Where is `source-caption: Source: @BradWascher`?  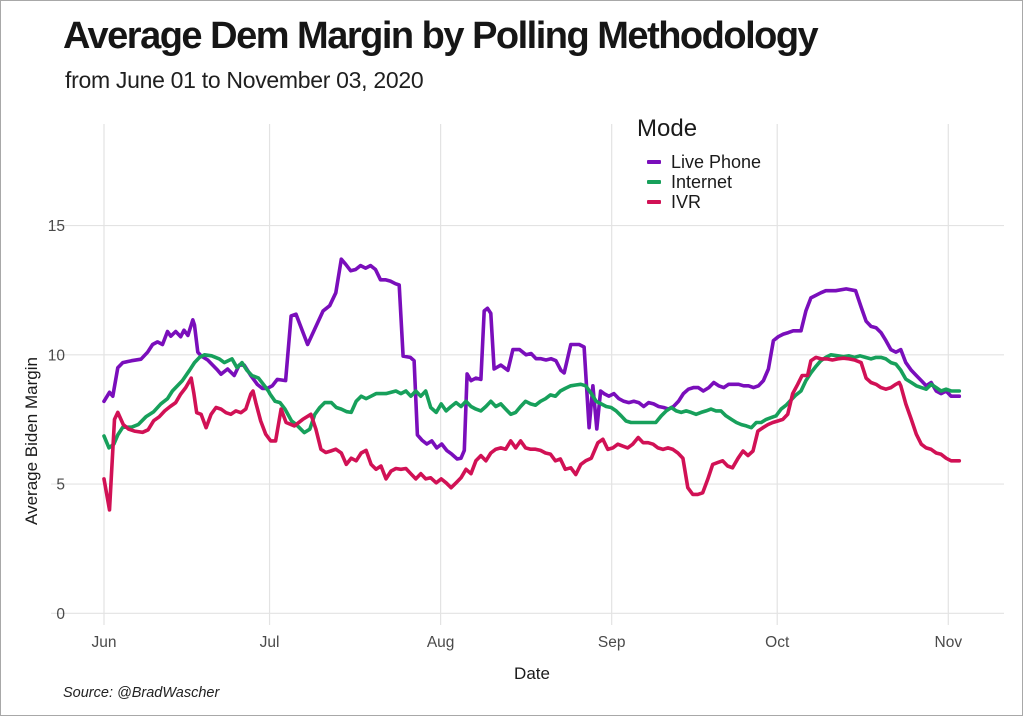 source-caption: Source: @BradWascher is located at coordinates (141, 693).